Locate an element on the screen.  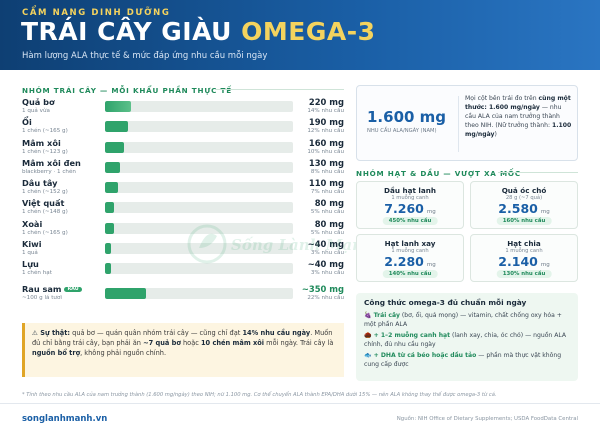
fruit-portion: 1 chén hạt is located at coordinates (37, 273).